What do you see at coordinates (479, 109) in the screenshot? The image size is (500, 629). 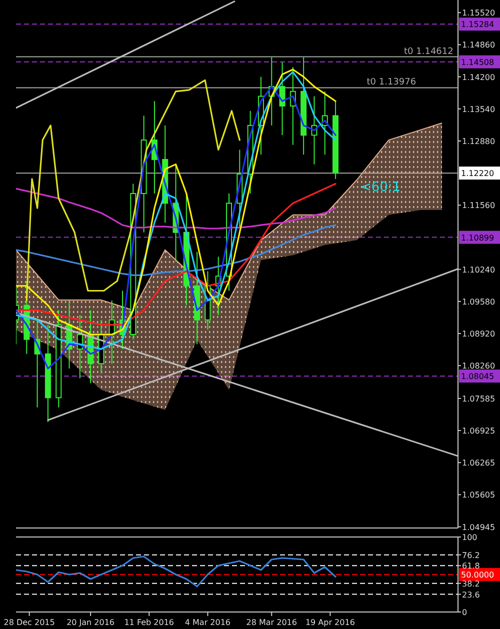 I see `y-tick-label: 1.13540` at bounding box center [479, 109].